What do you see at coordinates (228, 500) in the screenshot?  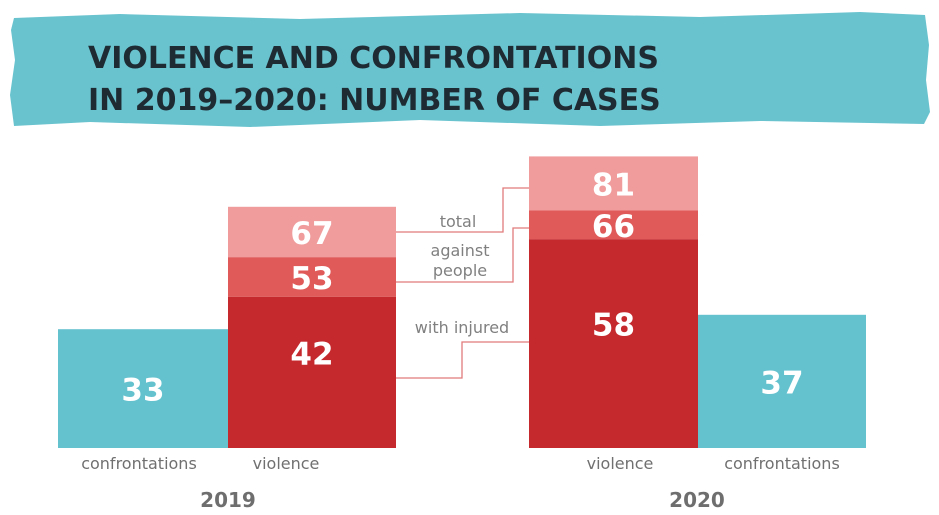 I see `year-label-2019: 2019` at bounding box center [228, 500].